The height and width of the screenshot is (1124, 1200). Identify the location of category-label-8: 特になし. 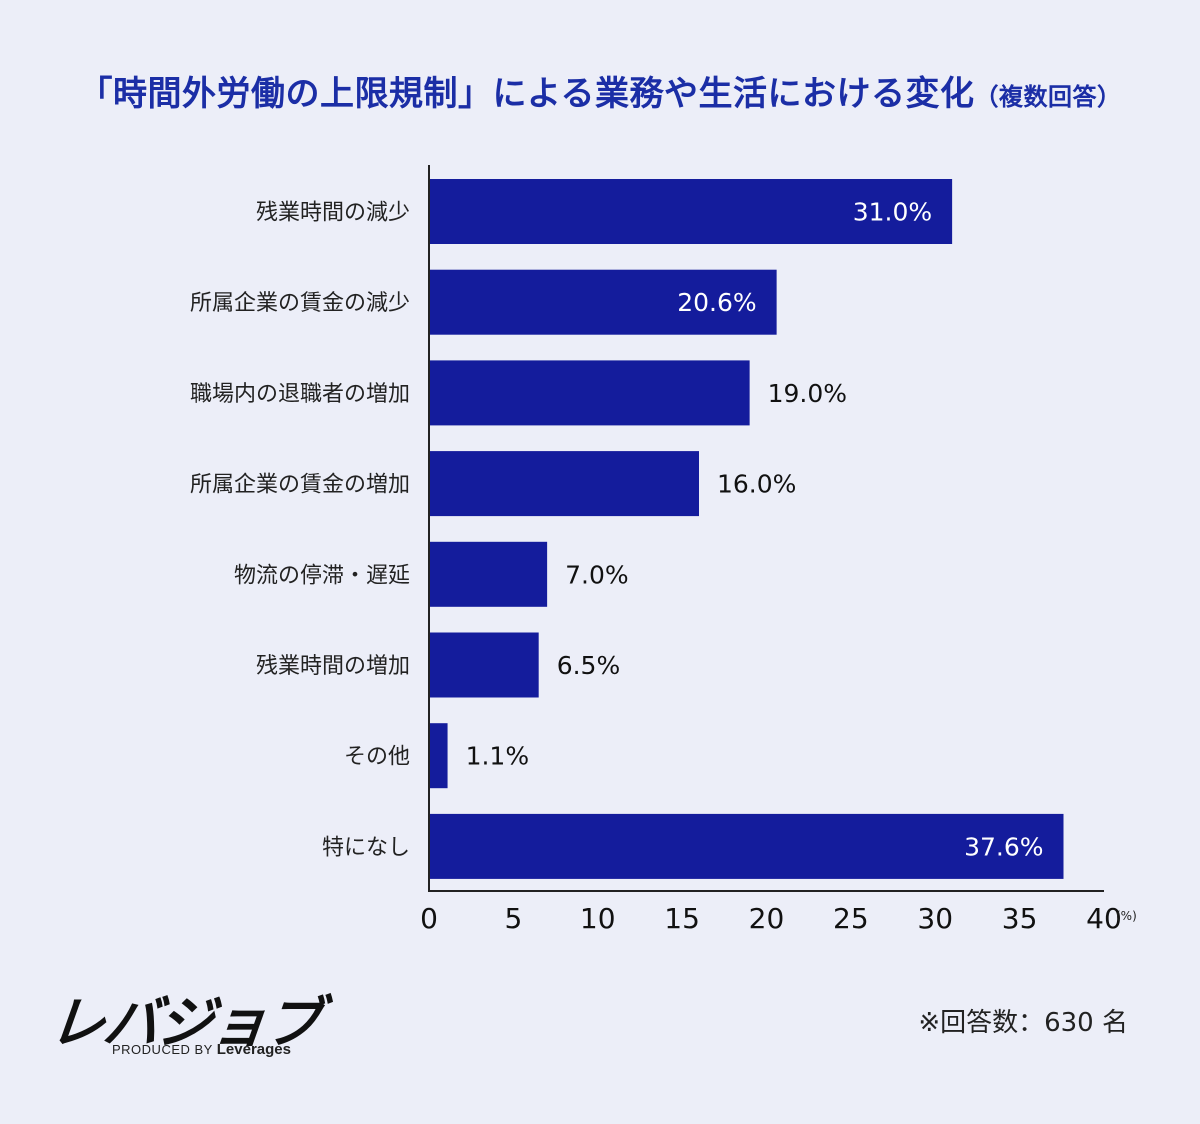
(366, 847).